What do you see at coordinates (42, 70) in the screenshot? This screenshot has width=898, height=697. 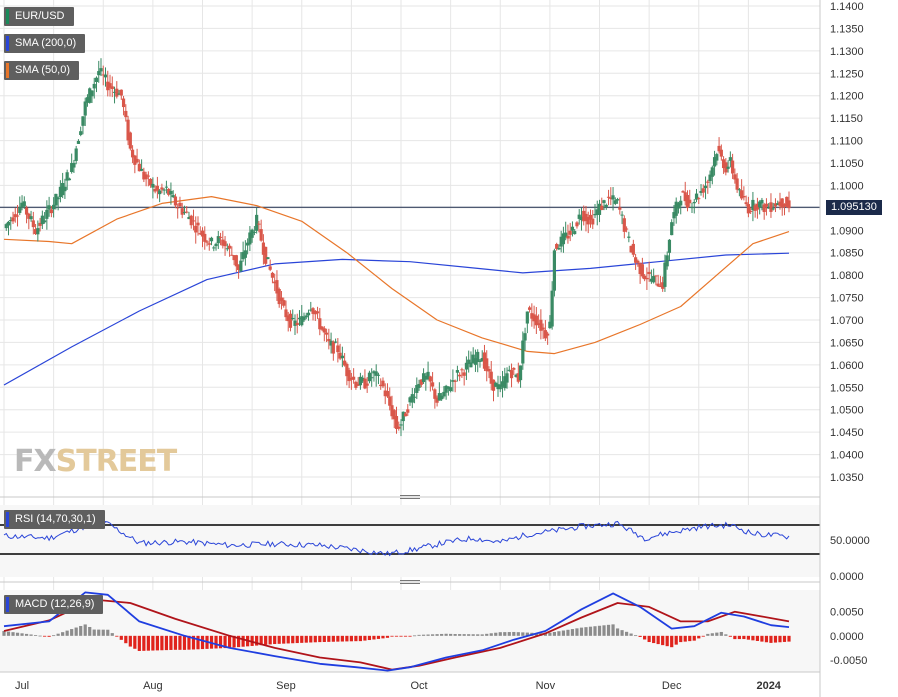 I see `legend-sma50: SMA (50,0)` at bounding box center [42, 70].